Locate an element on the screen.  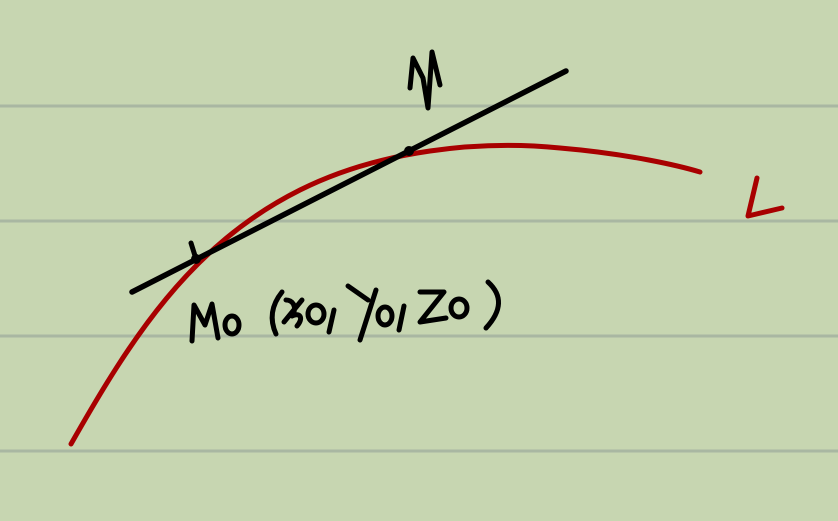
point-m-mark is located at coordinates (409, 151).